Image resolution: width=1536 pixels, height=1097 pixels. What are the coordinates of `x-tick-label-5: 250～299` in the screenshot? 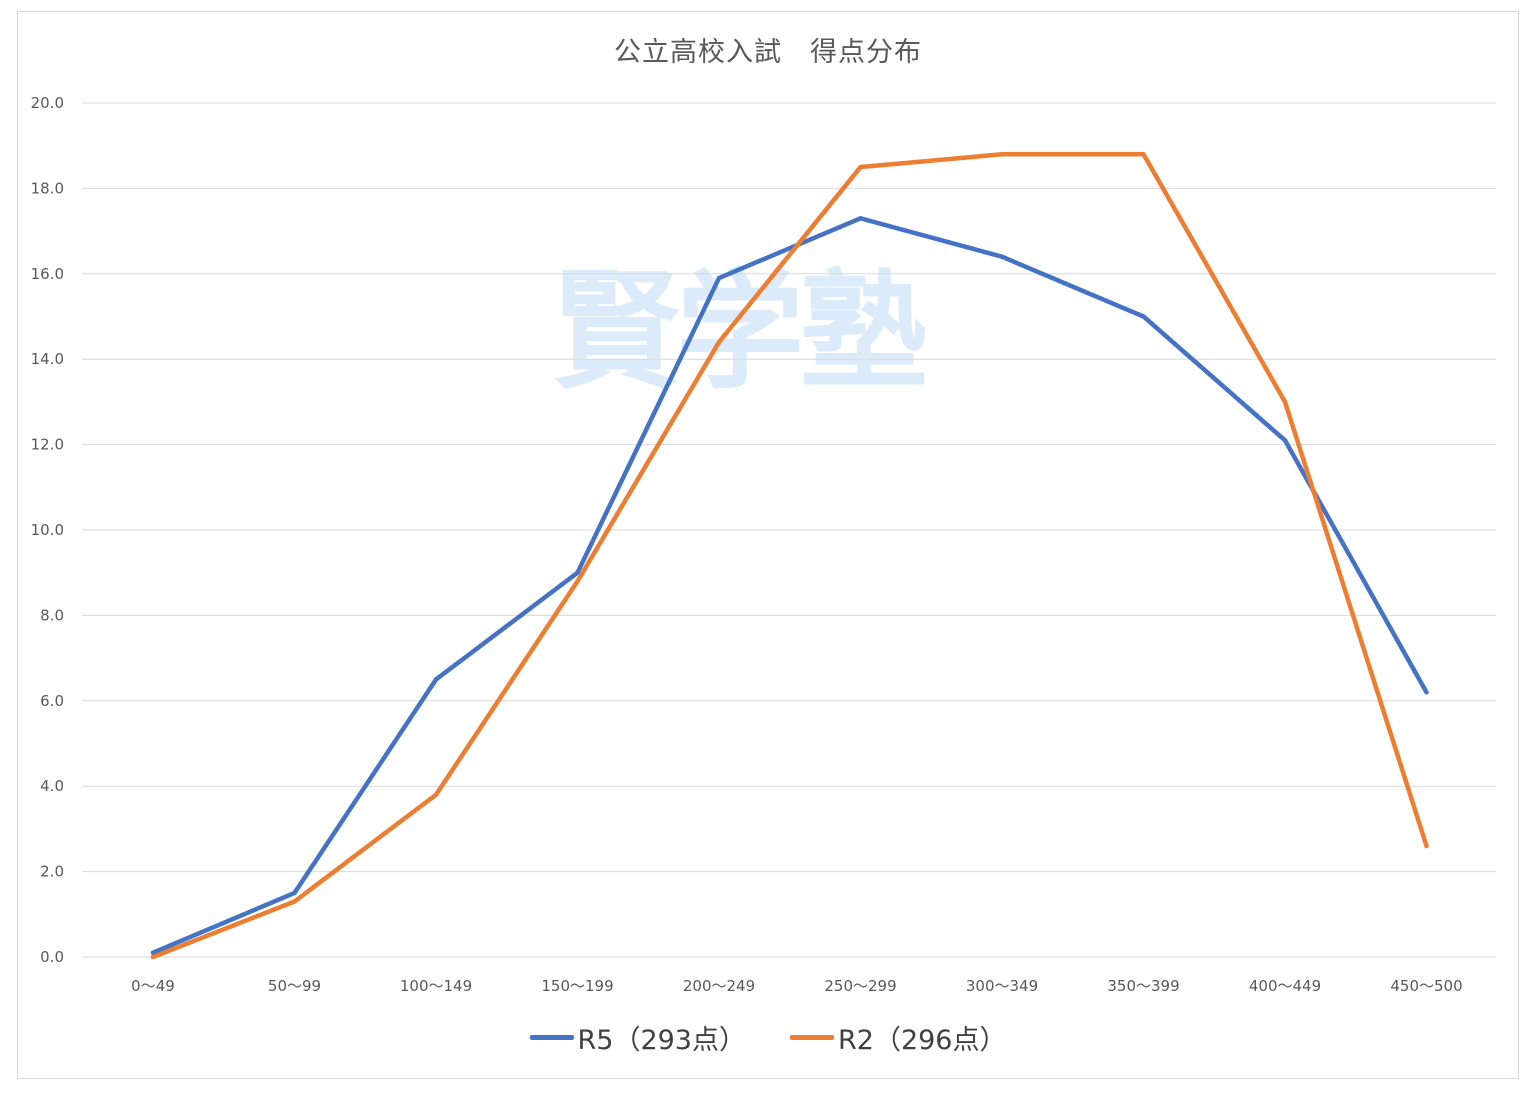 It's located at (860, 986).